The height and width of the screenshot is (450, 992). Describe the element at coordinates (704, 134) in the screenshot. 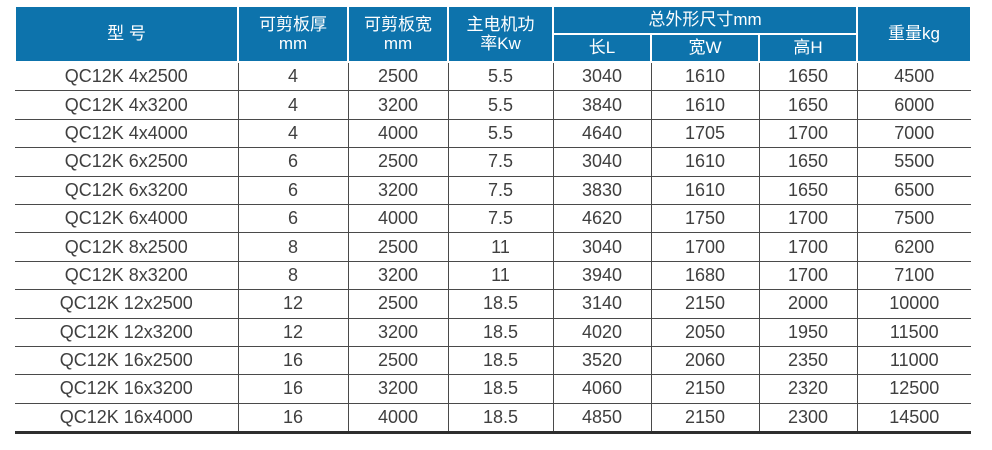

I see `value-cell: 1705` at that location.